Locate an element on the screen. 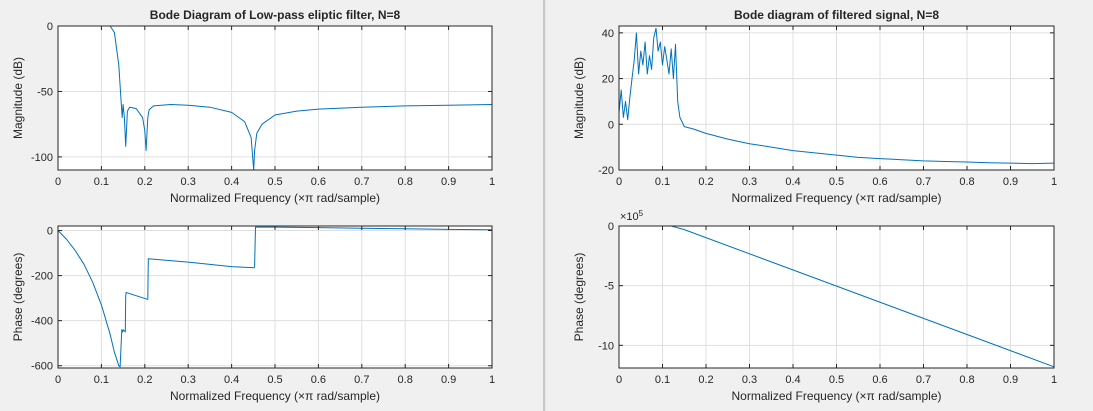  y-exponent-power: 5 is located at coordinates (641, 213).